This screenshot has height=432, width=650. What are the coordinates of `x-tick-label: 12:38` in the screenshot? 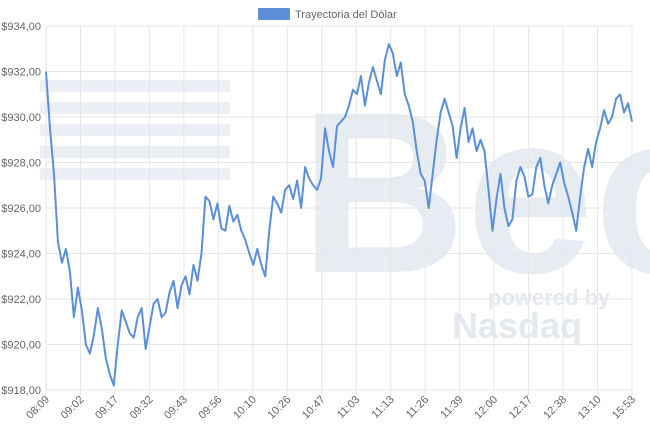 It's located at (555, 408).